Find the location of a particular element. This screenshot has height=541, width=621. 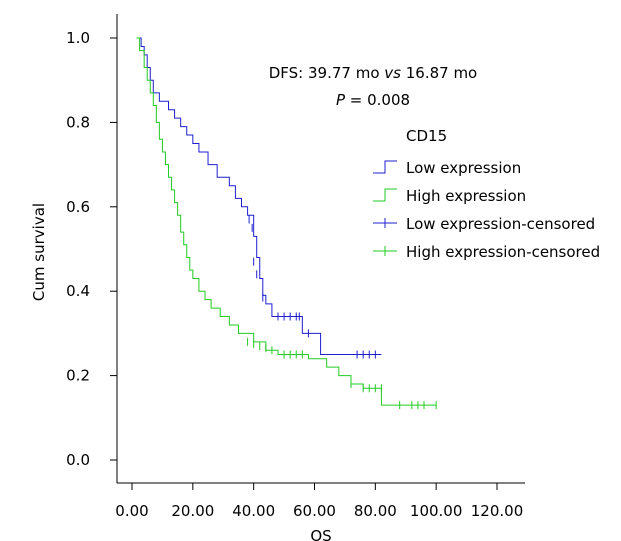

x-tick-label: 20.00 is located at coordinates (192, 511).